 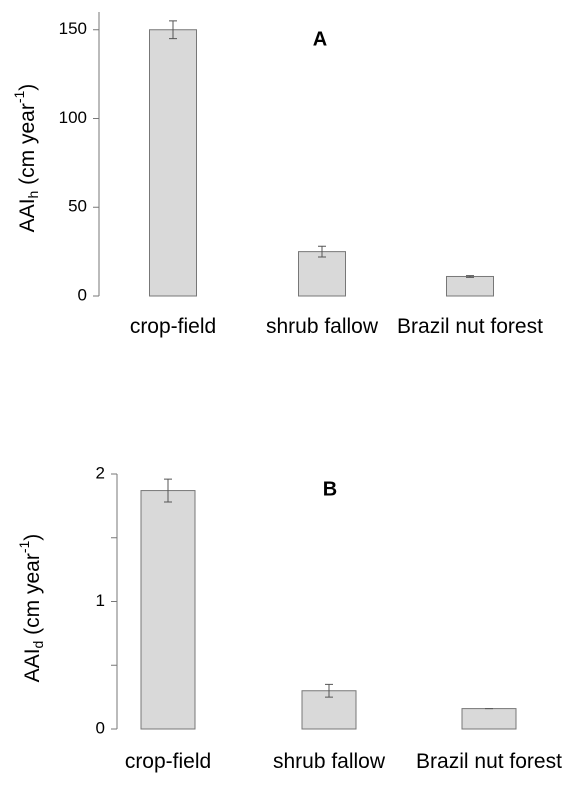 I want to click on y-tick-label: 150, so click(x=73, y=28).